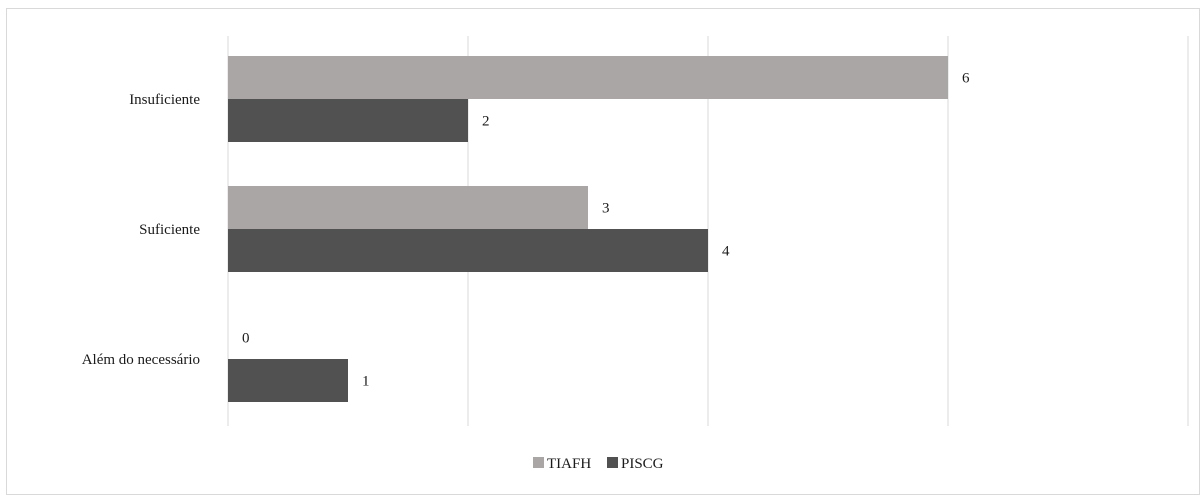  Describe the element at coordinates (726, 252) in the screenshot. I see `value-label-piscg-suficiente: 4` at that location.